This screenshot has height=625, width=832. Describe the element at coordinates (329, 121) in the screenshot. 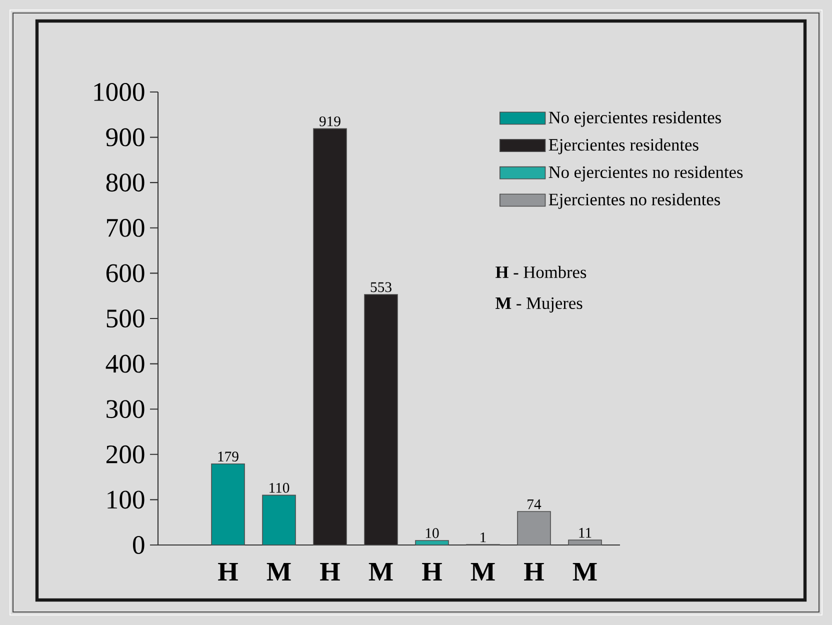

I see `data-label: 919` at that location.